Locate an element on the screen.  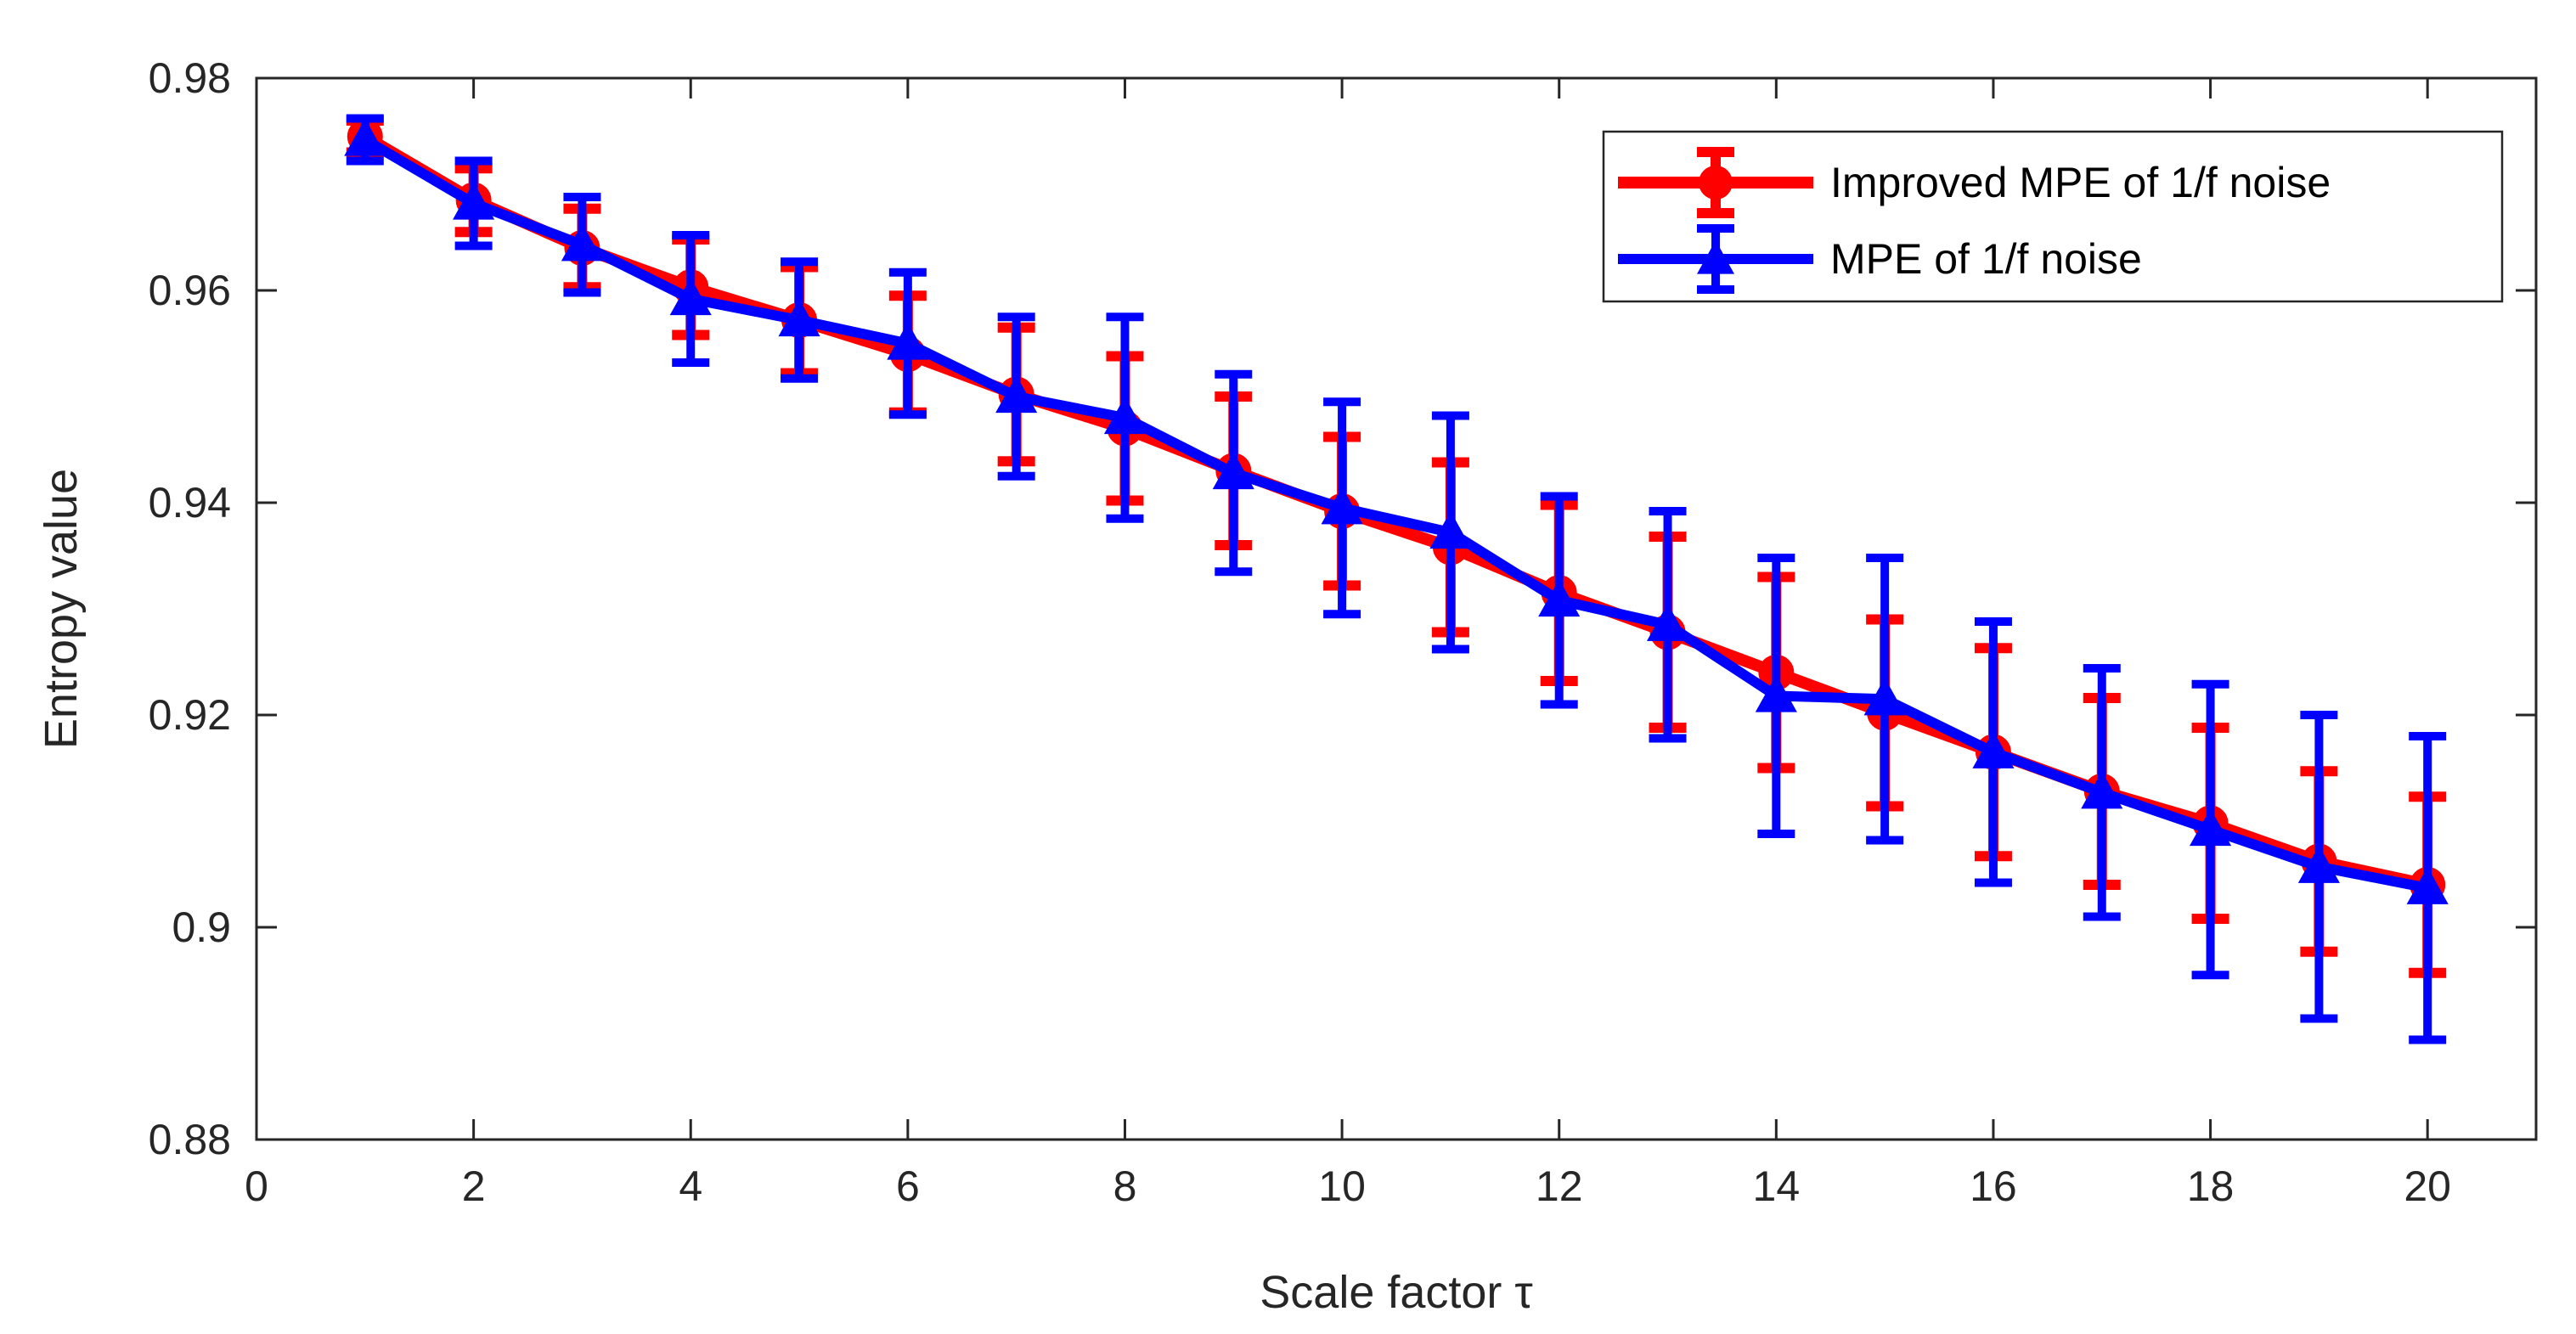
x-tick-label: 12 is located at coordinates (1559, 1186).